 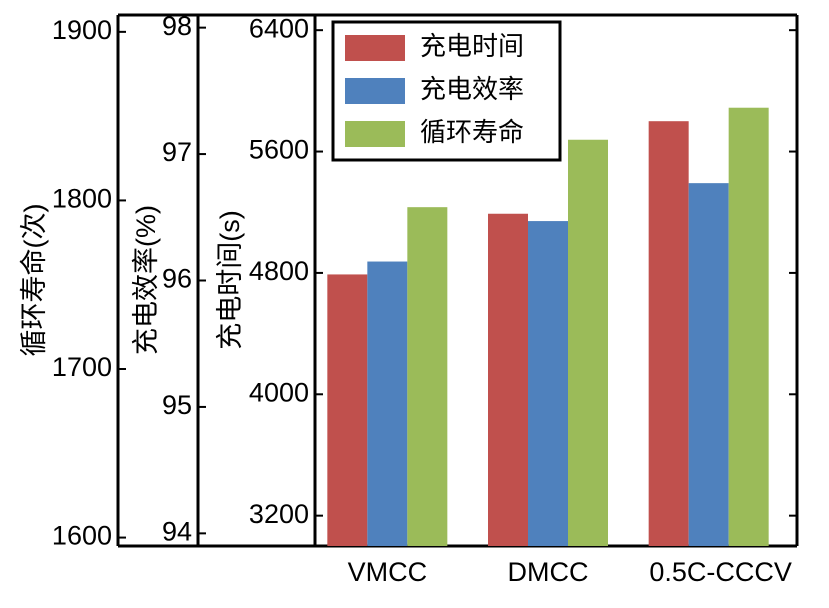 What do you see at coordinates (177, 531) in the screenshot?
I see `y2-tick-label: 94` at bounding box center [177, 531].